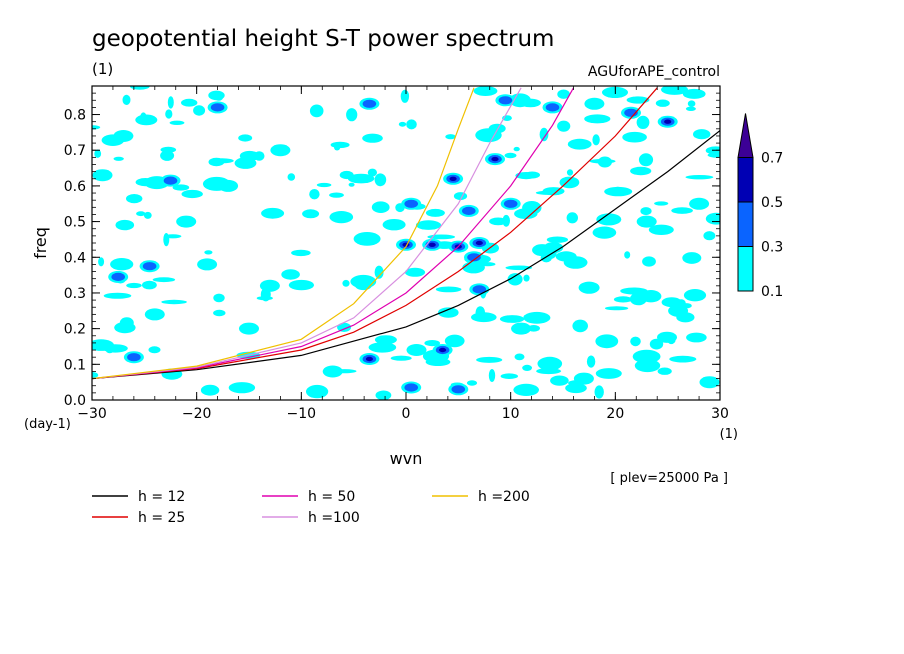 This screenshot has width=904, height=654. Describe the element at coordinates (40, 243) in the screenshot. I see `y-axis-label: freq` at that location.